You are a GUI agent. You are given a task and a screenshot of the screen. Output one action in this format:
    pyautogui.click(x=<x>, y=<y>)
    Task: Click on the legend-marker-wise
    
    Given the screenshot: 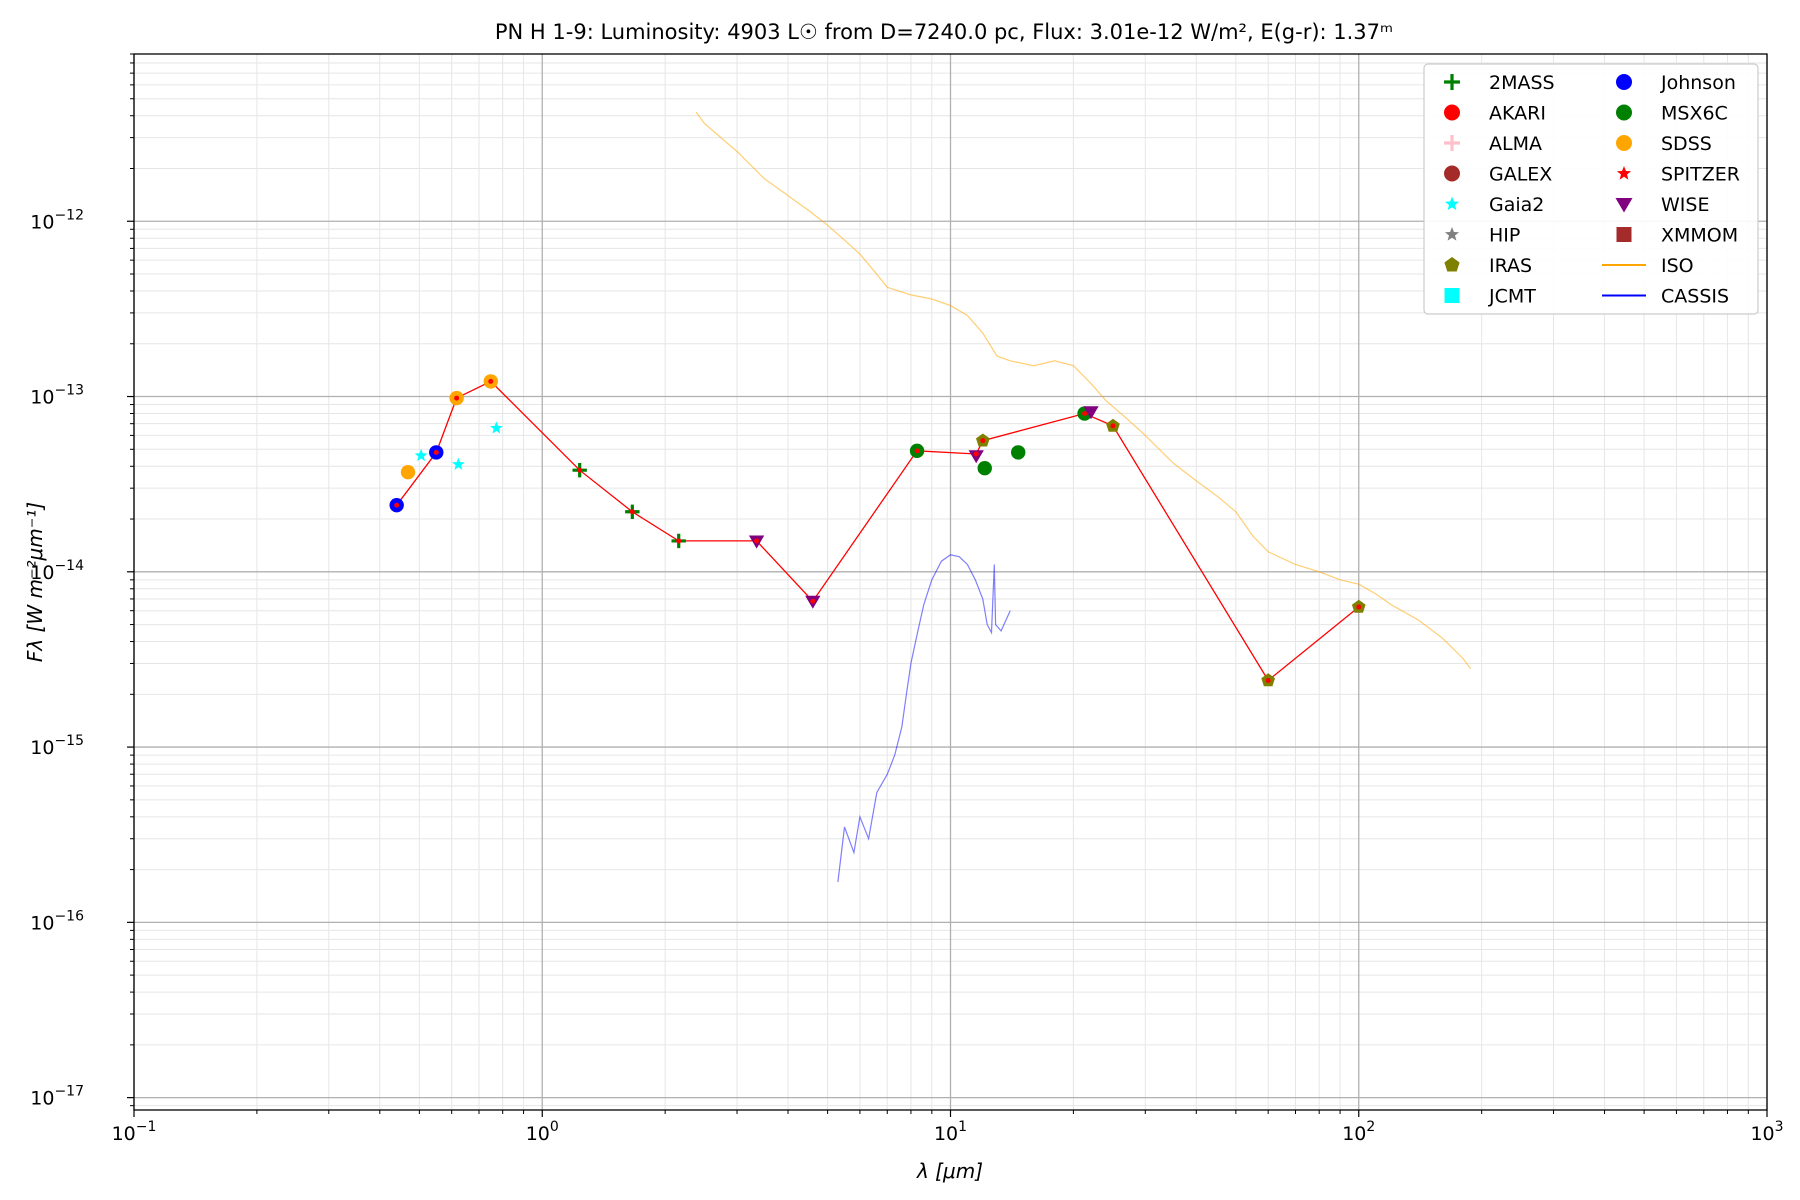 What is the action you would take?
    pyautogui.click(x=1624, y=205)
    